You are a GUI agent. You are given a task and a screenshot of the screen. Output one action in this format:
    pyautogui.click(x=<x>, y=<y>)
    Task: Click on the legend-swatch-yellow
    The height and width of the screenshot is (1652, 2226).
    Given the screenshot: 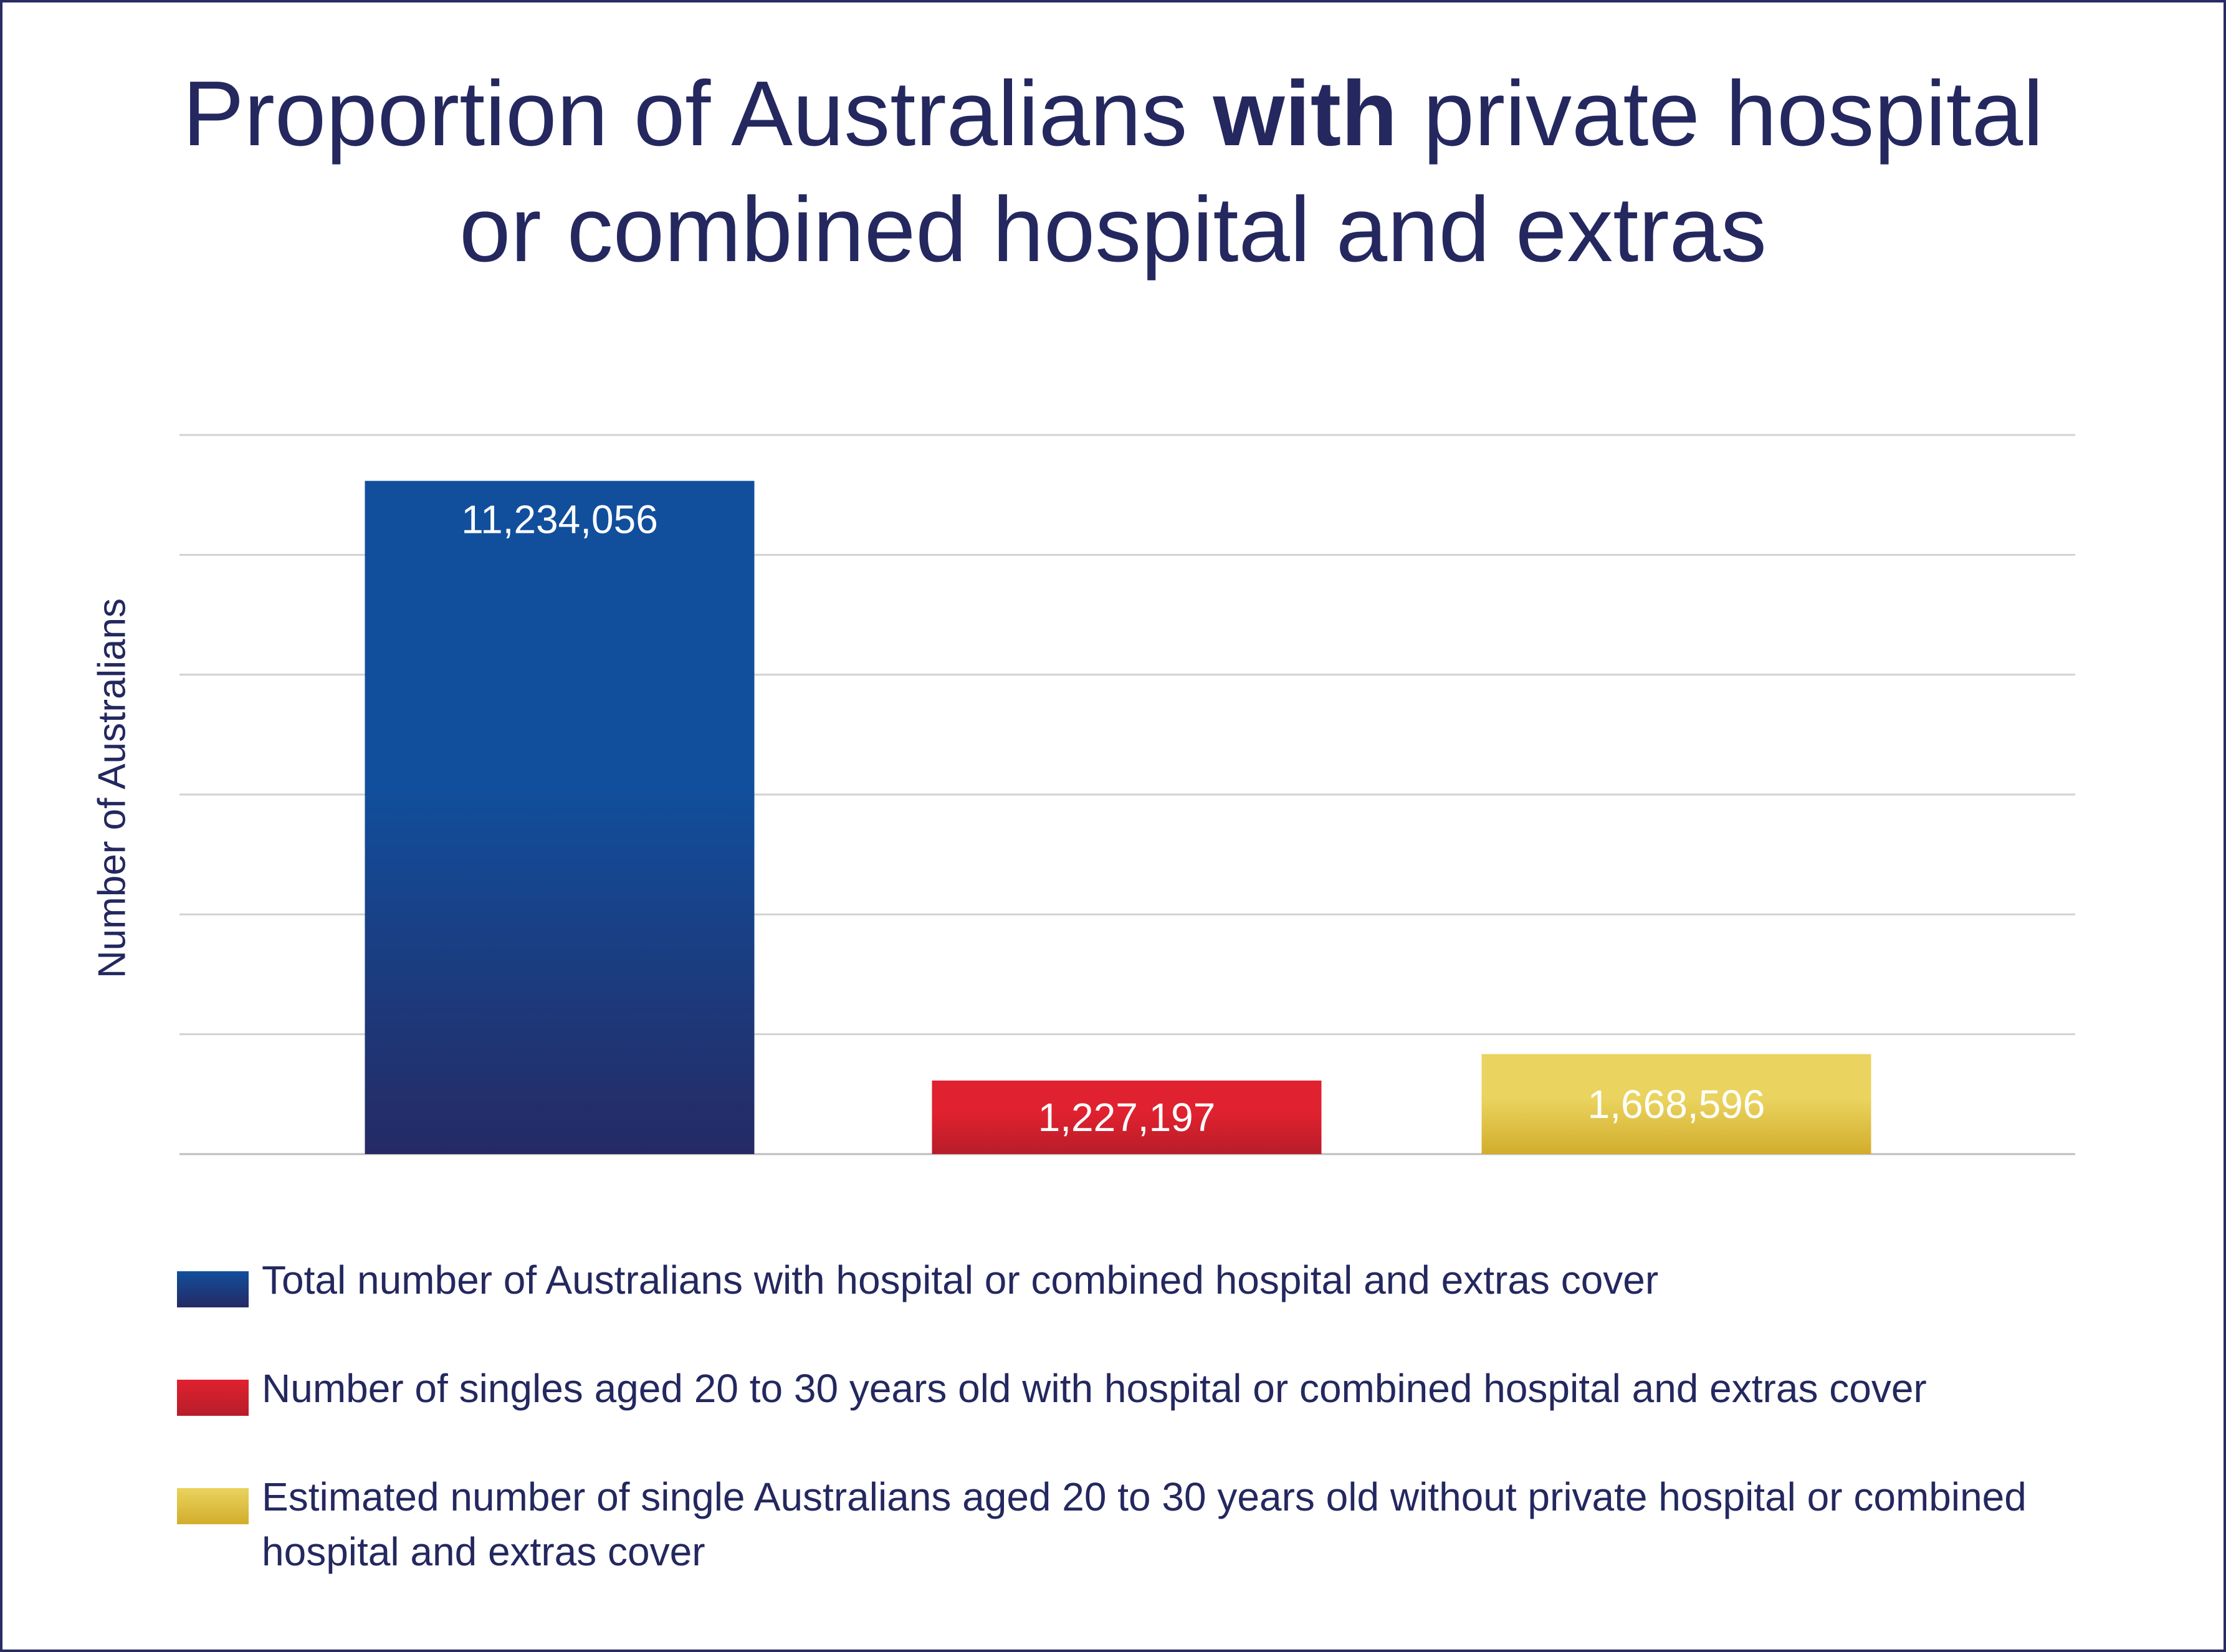 What is the action you would take?
    pyautogui.click(x=213, y=1506)
    